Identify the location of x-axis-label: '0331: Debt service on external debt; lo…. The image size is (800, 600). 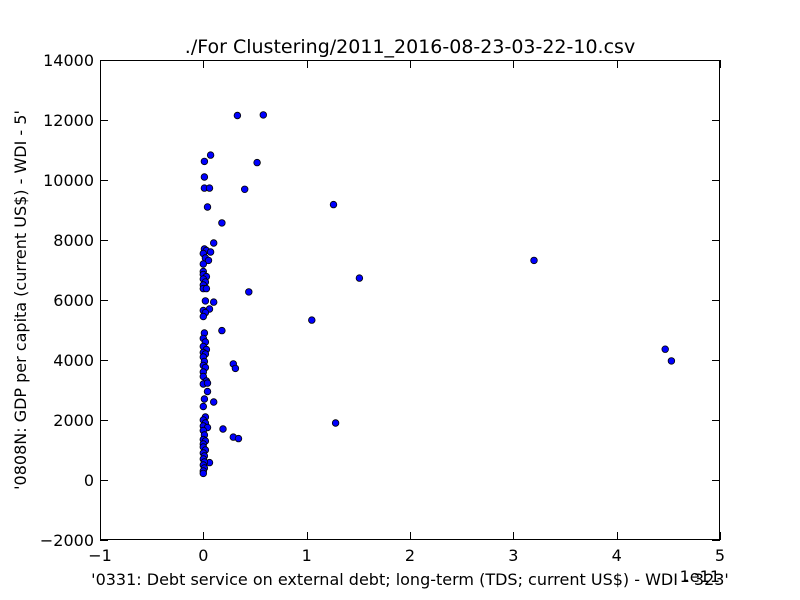
(410, 579).